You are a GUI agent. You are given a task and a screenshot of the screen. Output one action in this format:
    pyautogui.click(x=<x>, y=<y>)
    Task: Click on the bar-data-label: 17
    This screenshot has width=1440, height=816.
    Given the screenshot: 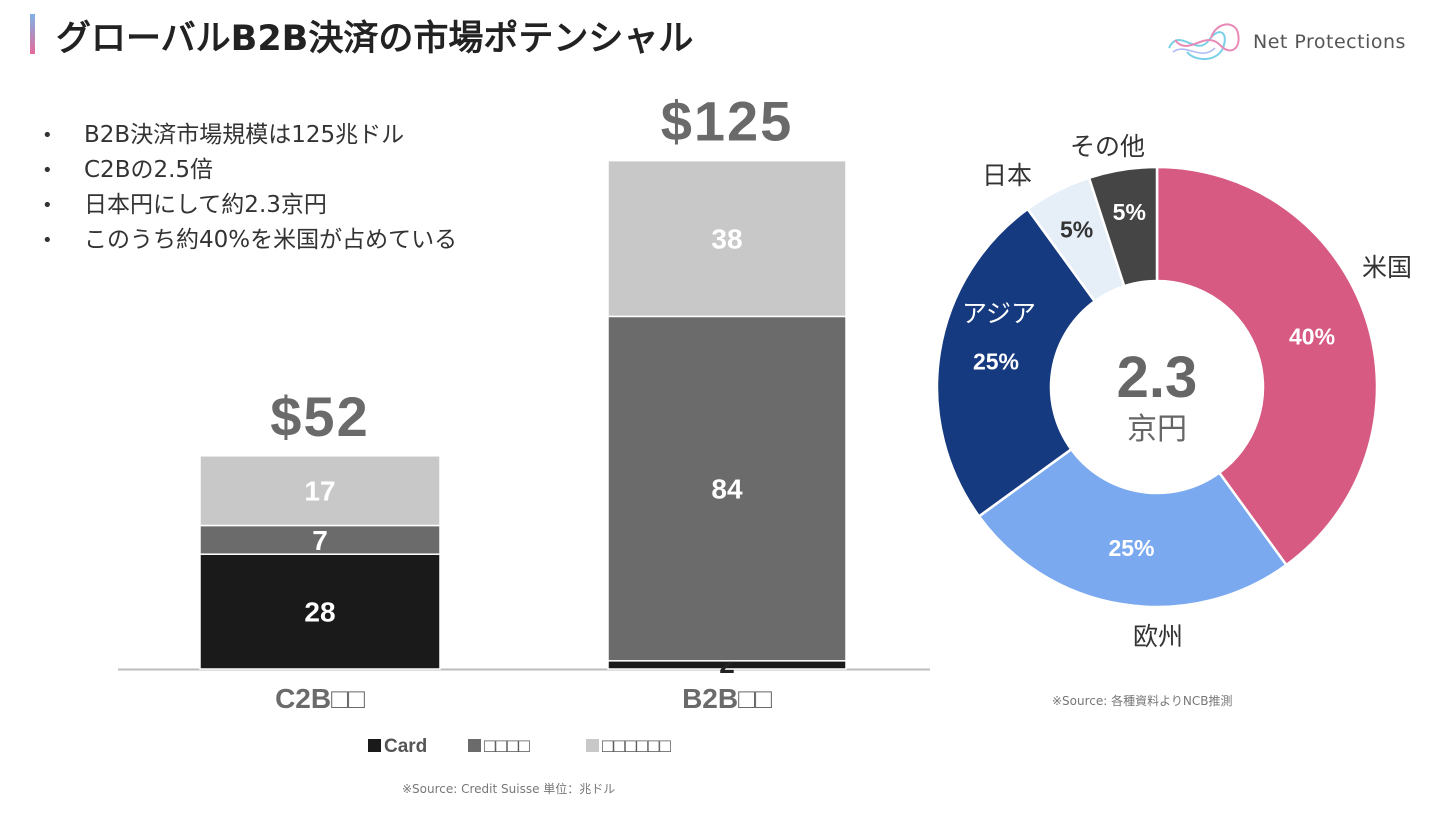 What is the action you would take?
    pyautogui.click(x=319, y=491)
    